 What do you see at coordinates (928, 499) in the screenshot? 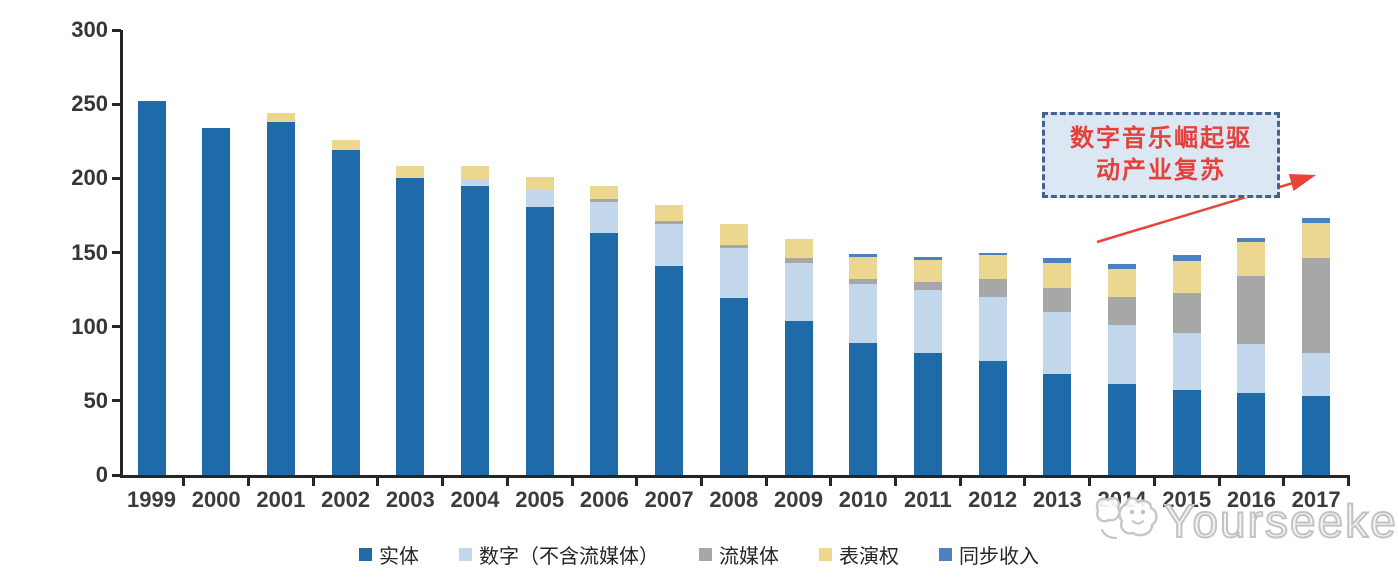
I see `x-axis-category-label: 2011` at bounding box center [928, 499].